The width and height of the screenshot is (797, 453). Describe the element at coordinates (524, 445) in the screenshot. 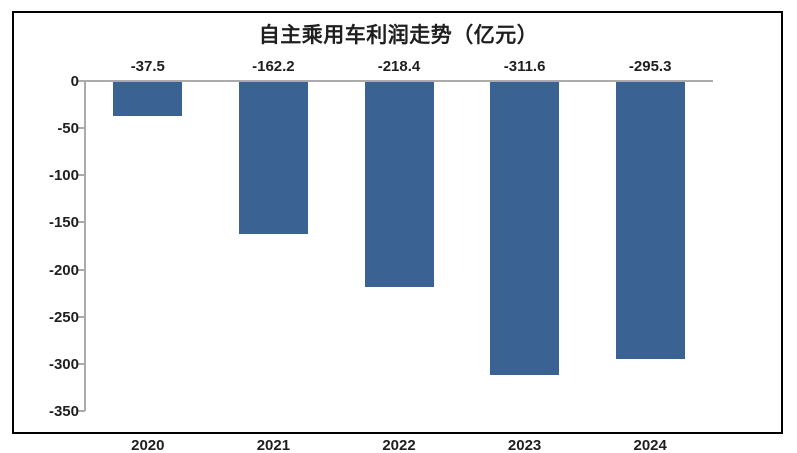

I see `x-category-label: 2023` at that location.